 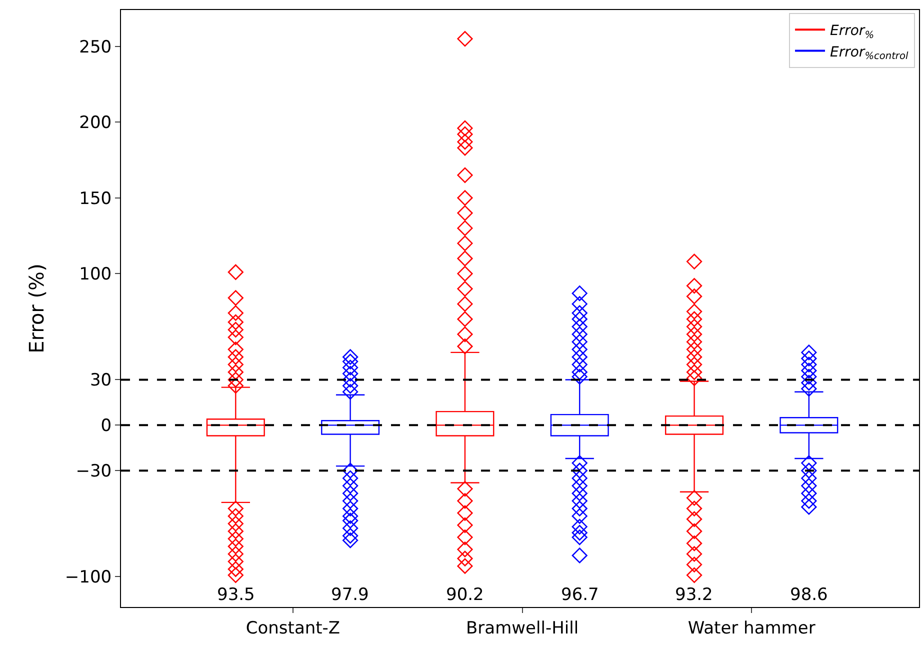 I want to click on y-tick-label: 0, so click(x=106, y=426).